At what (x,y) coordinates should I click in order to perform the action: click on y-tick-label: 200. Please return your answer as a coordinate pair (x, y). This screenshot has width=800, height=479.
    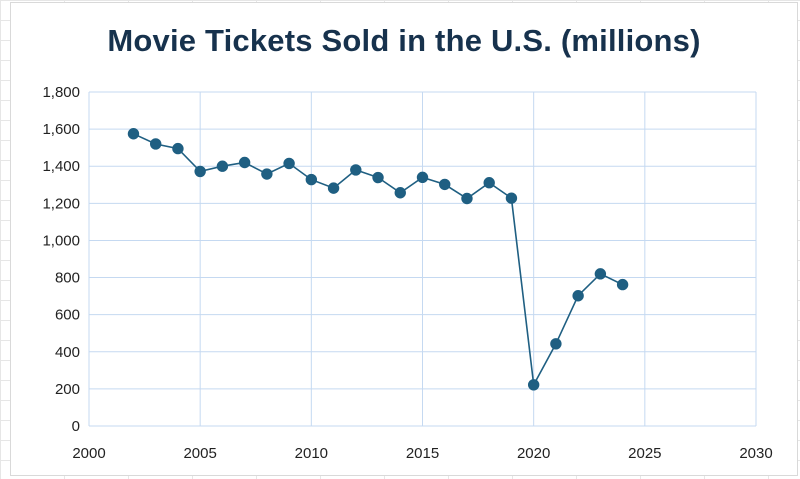
    Looking at the image, I should click on (67, 389).